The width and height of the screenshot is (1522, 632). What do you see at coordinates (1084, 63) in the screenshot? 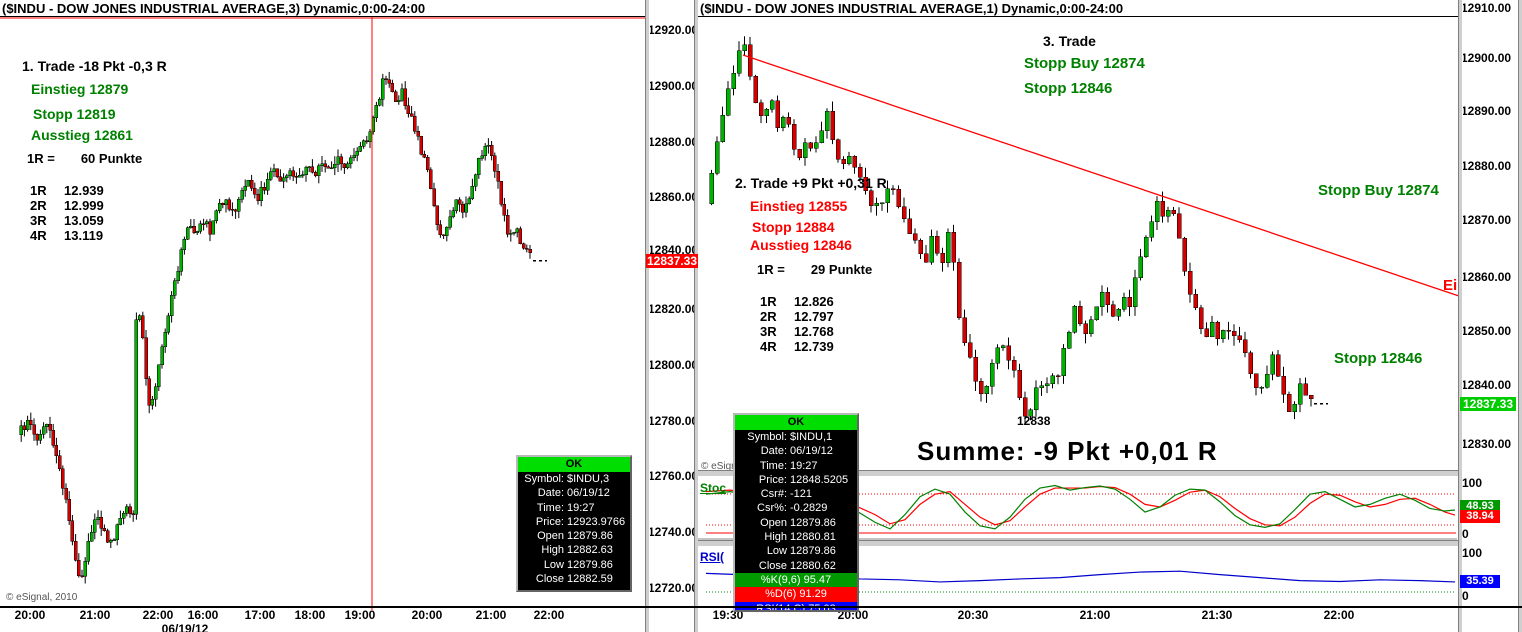
I see `trade3-stopp-buy: Stopp Buy 12874` at bounding box center [1084, 63].